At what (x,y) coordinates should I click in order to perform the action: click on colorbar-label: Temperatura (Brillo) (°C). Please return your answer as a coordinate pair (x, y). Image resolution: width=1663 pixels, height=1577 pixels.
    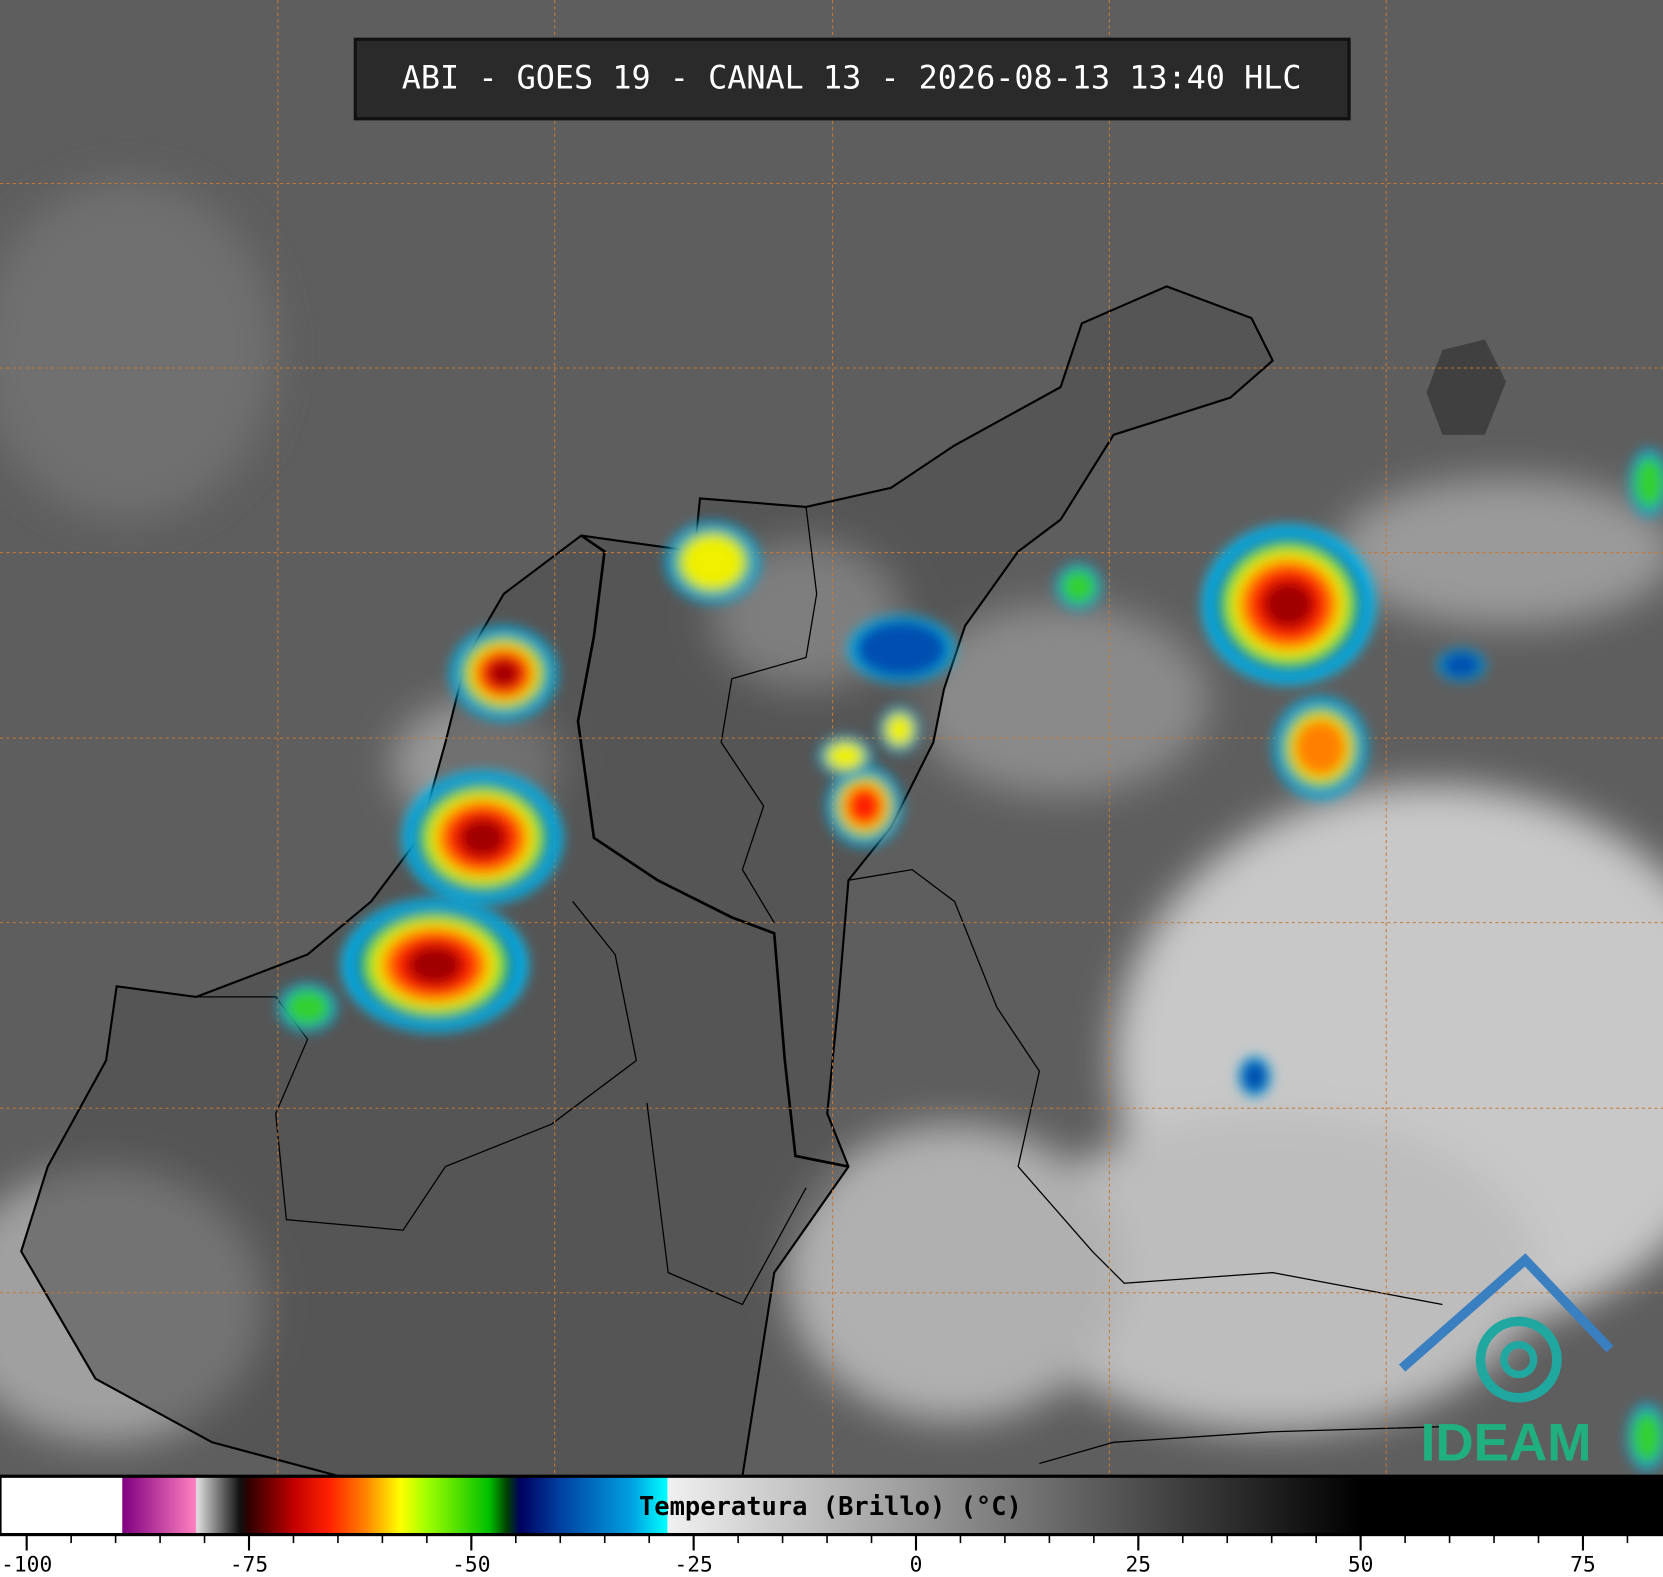
    Looking at the image, I should click on (830, 1507).